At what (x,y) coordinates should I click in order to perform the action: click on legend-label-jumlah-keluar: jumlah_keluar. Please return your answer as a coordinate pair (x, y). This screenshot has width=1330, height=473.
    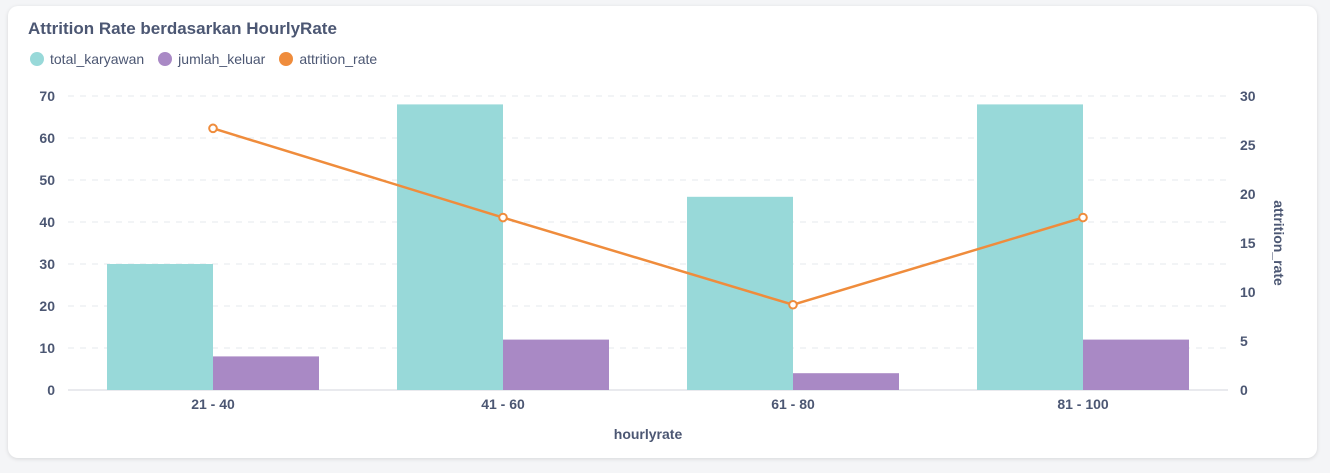
    Looking at the image, I should click on (222, 59).